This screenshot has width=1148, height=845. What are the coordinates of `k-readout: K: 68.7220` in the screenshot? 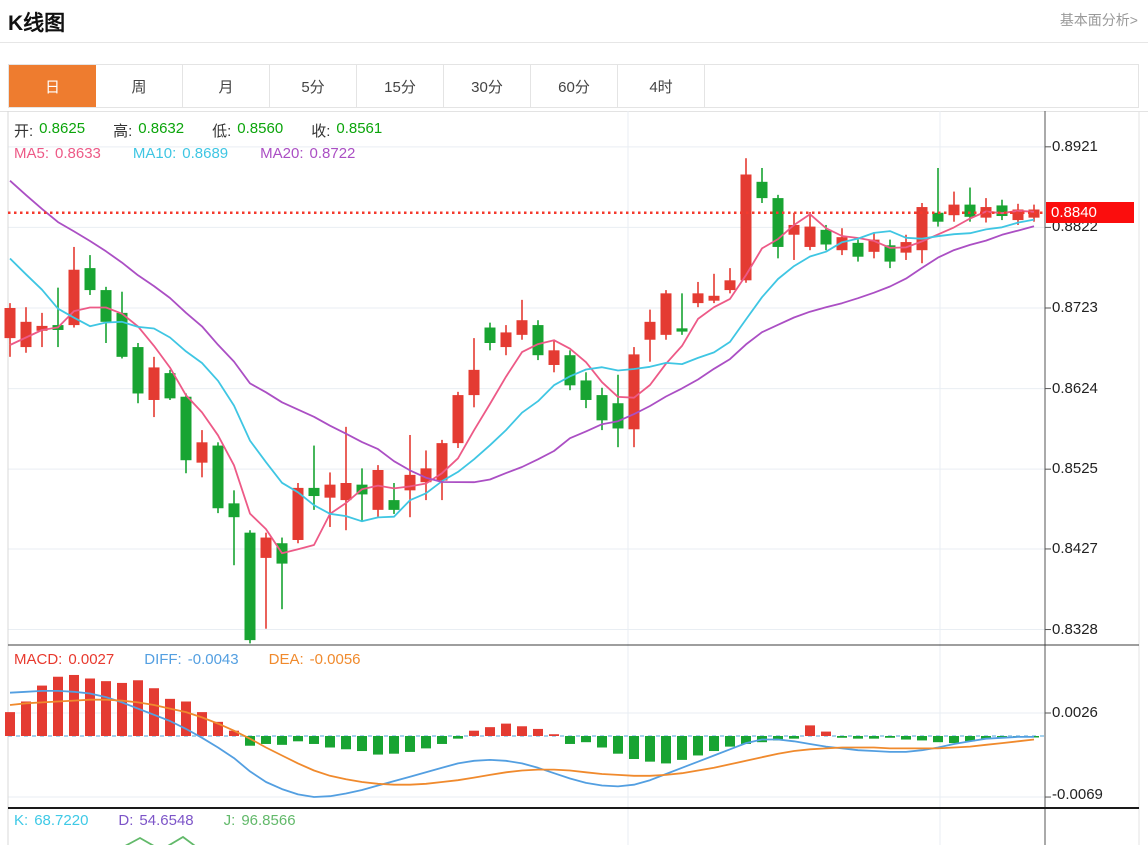 It's located at (51, 820).